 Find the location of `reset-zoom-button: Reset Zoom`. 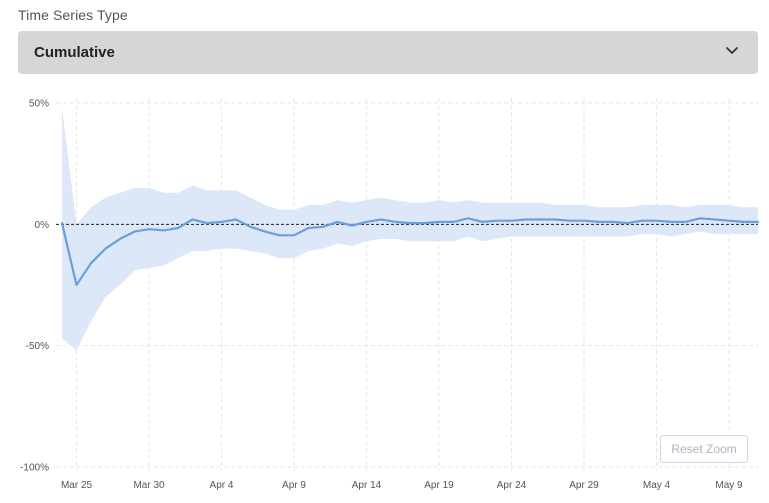

reset-zoom-button: Reset Zoom is located at coordinates (704, 449).